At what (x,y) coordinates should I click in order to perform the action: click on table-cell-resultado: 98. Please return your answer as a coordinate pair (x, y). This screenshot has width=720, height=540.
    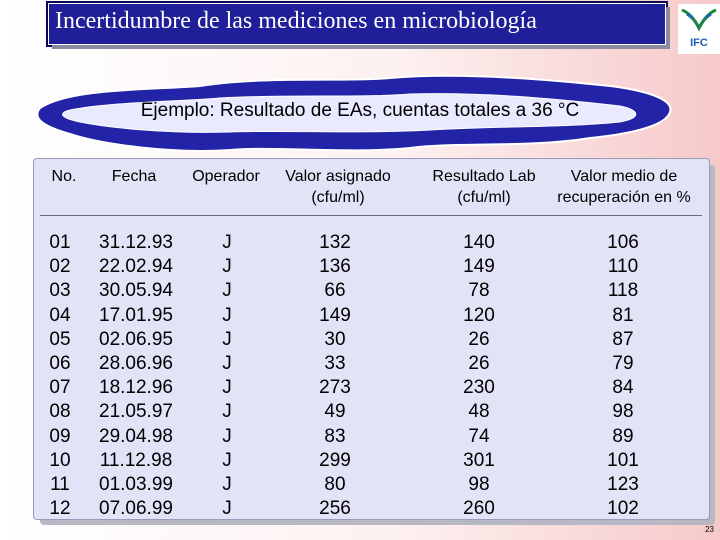
    Looking at the image, I should click on (479, 484).